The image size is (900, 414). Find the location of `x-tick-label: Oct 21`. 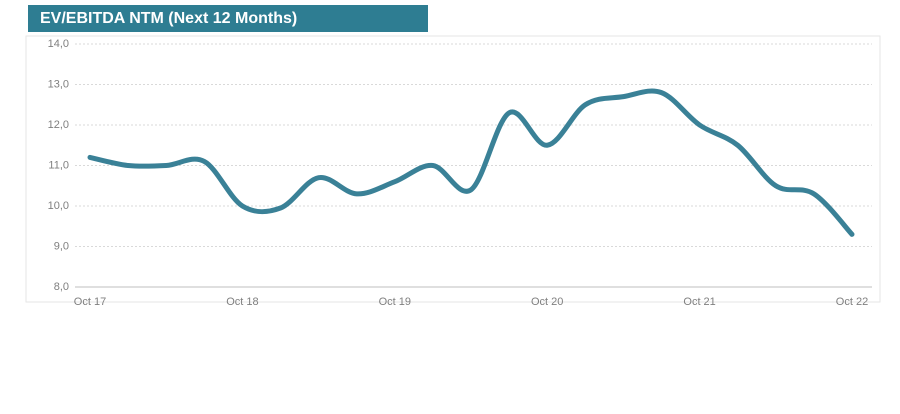

x-tick-label: Oct 21 is located at coordinates (699, 302).